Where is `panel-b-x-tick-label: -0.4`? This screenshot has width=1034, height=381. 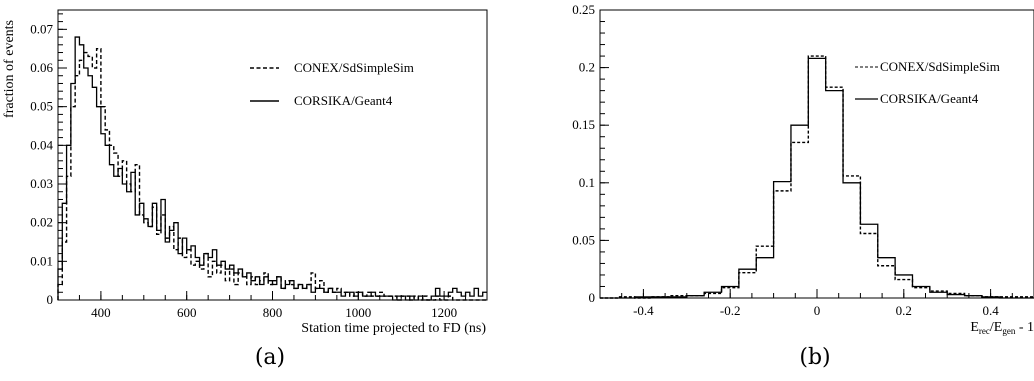 panel-b-x-tick-label: -0.4 is located at coordinates (643, 310).